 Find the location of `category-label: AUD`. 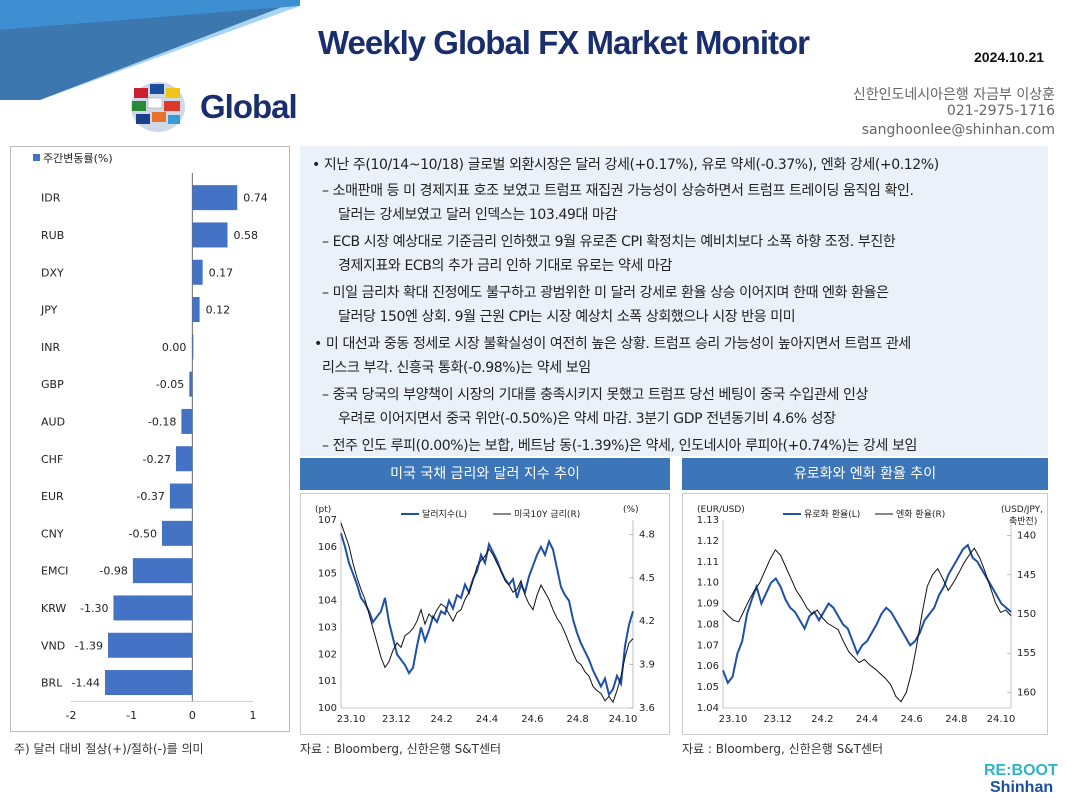

category-label: AUD is located at coordinates (53, 421).